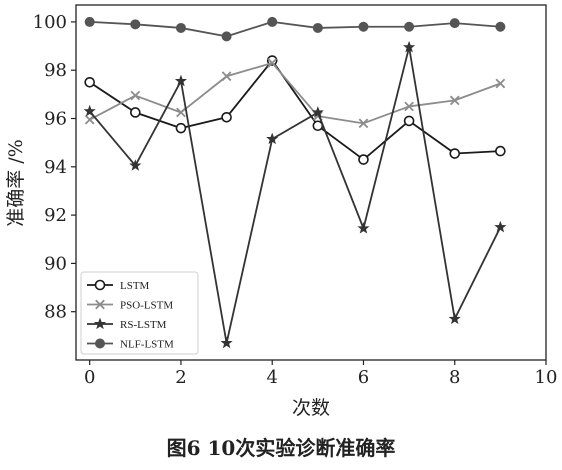  What do you see at coordinates (311, 408) in the screenshot?
I see `x-axis-title: 次数` at bounding box center [311, 408].